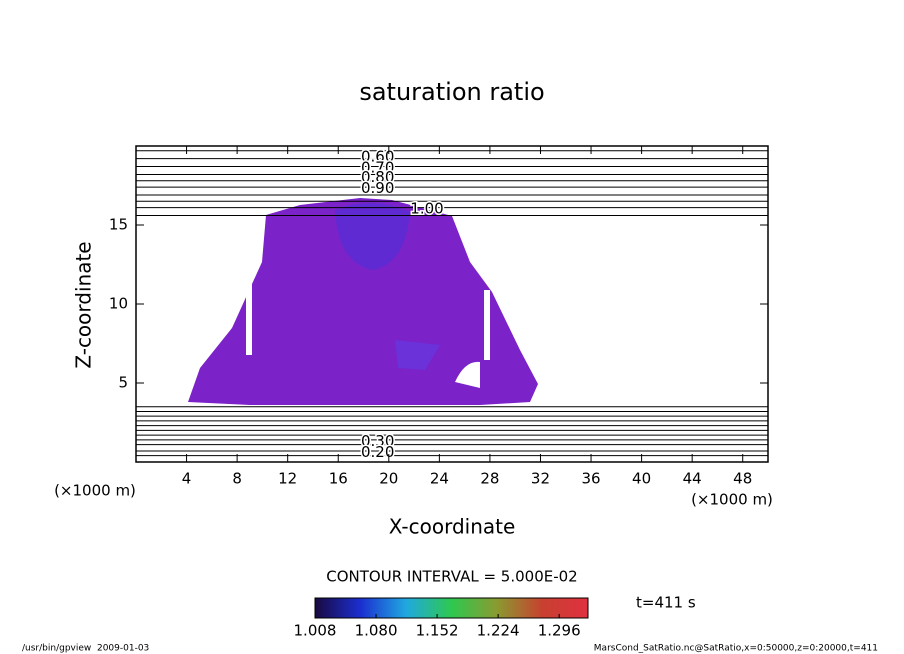  What do you see at coordinates (376, 631) in the screenshot?
I see `colorbar-tick-label: 1.080` at bounding box center [376, 631].